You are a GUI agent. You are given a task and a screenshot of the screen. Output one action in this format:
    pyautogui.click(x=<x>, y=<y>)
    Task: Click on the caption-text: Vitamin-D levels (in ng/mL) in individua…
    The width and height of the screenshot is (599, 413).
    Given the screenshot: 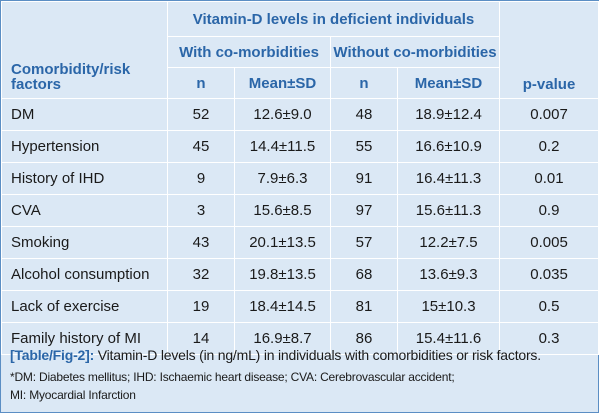 What is the action you would take?
    pyautogui.click(x=317, y=355)
    